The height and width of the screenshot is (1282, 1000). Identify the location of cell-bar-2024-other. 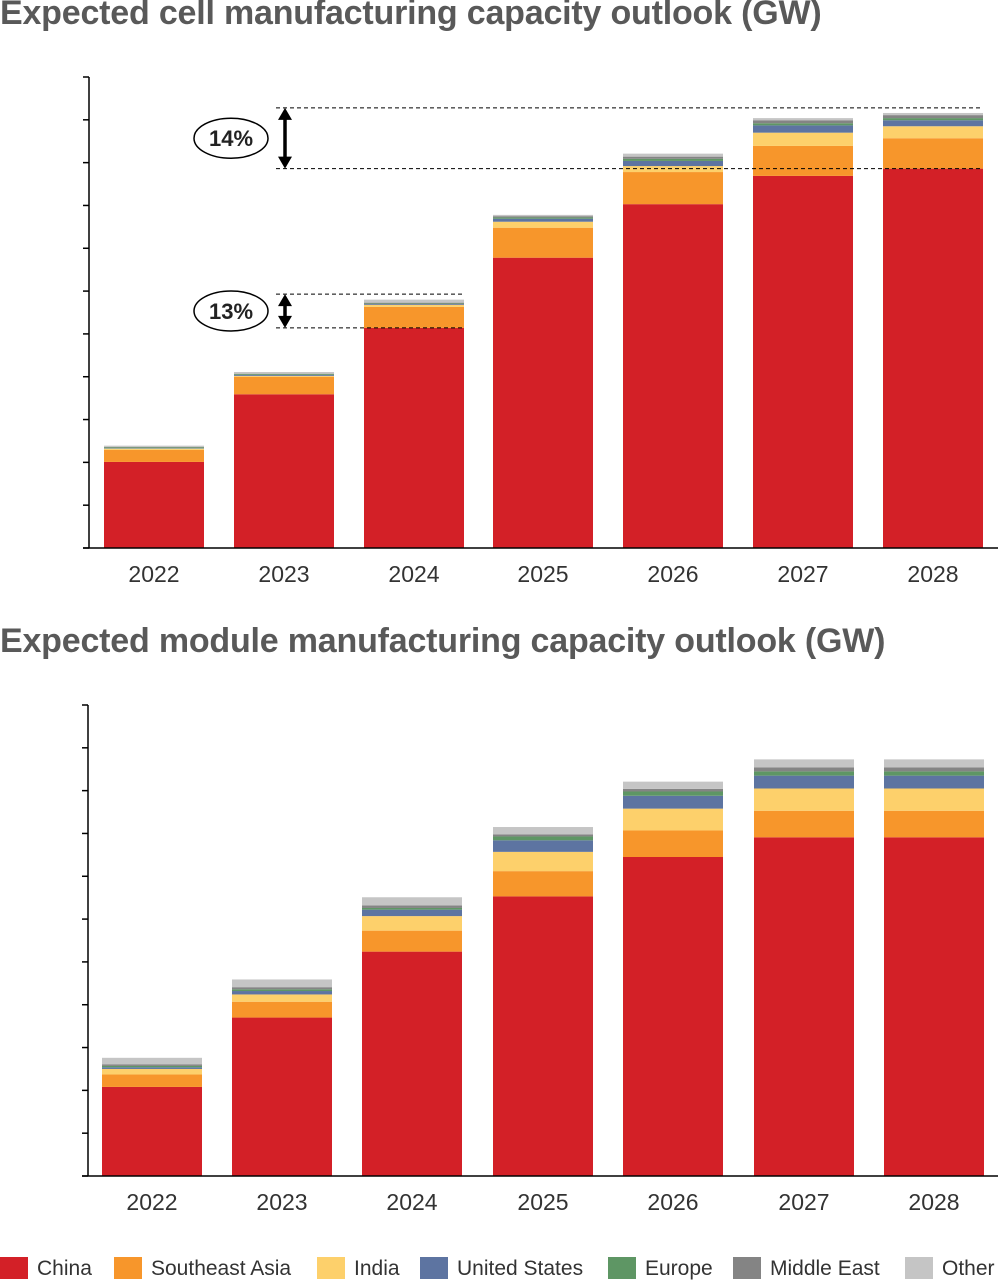
(414, 301).